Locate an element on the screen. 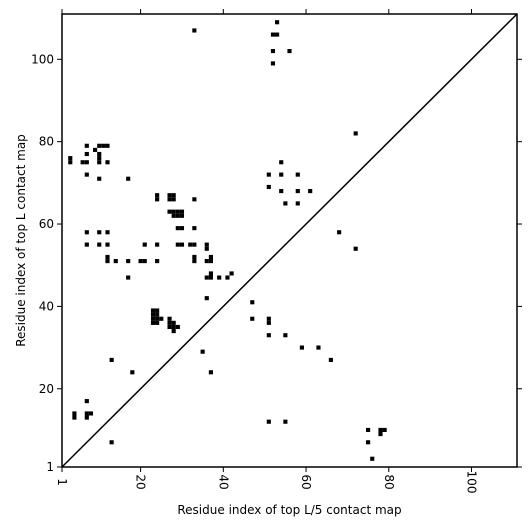 The image size is (531, 531). x-tick-label: 20 is located at coordinates (141, 481).